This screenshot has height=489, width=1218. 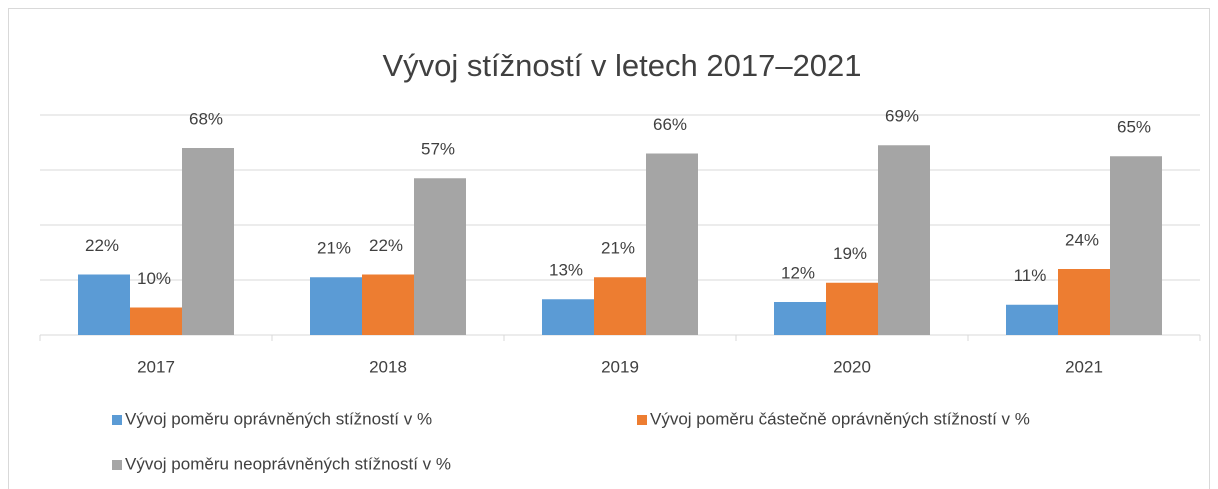 What do you see at coordinates (566, 270) in the screenshot?
I see `data-label: 13%` at bounding box center [566, 270].